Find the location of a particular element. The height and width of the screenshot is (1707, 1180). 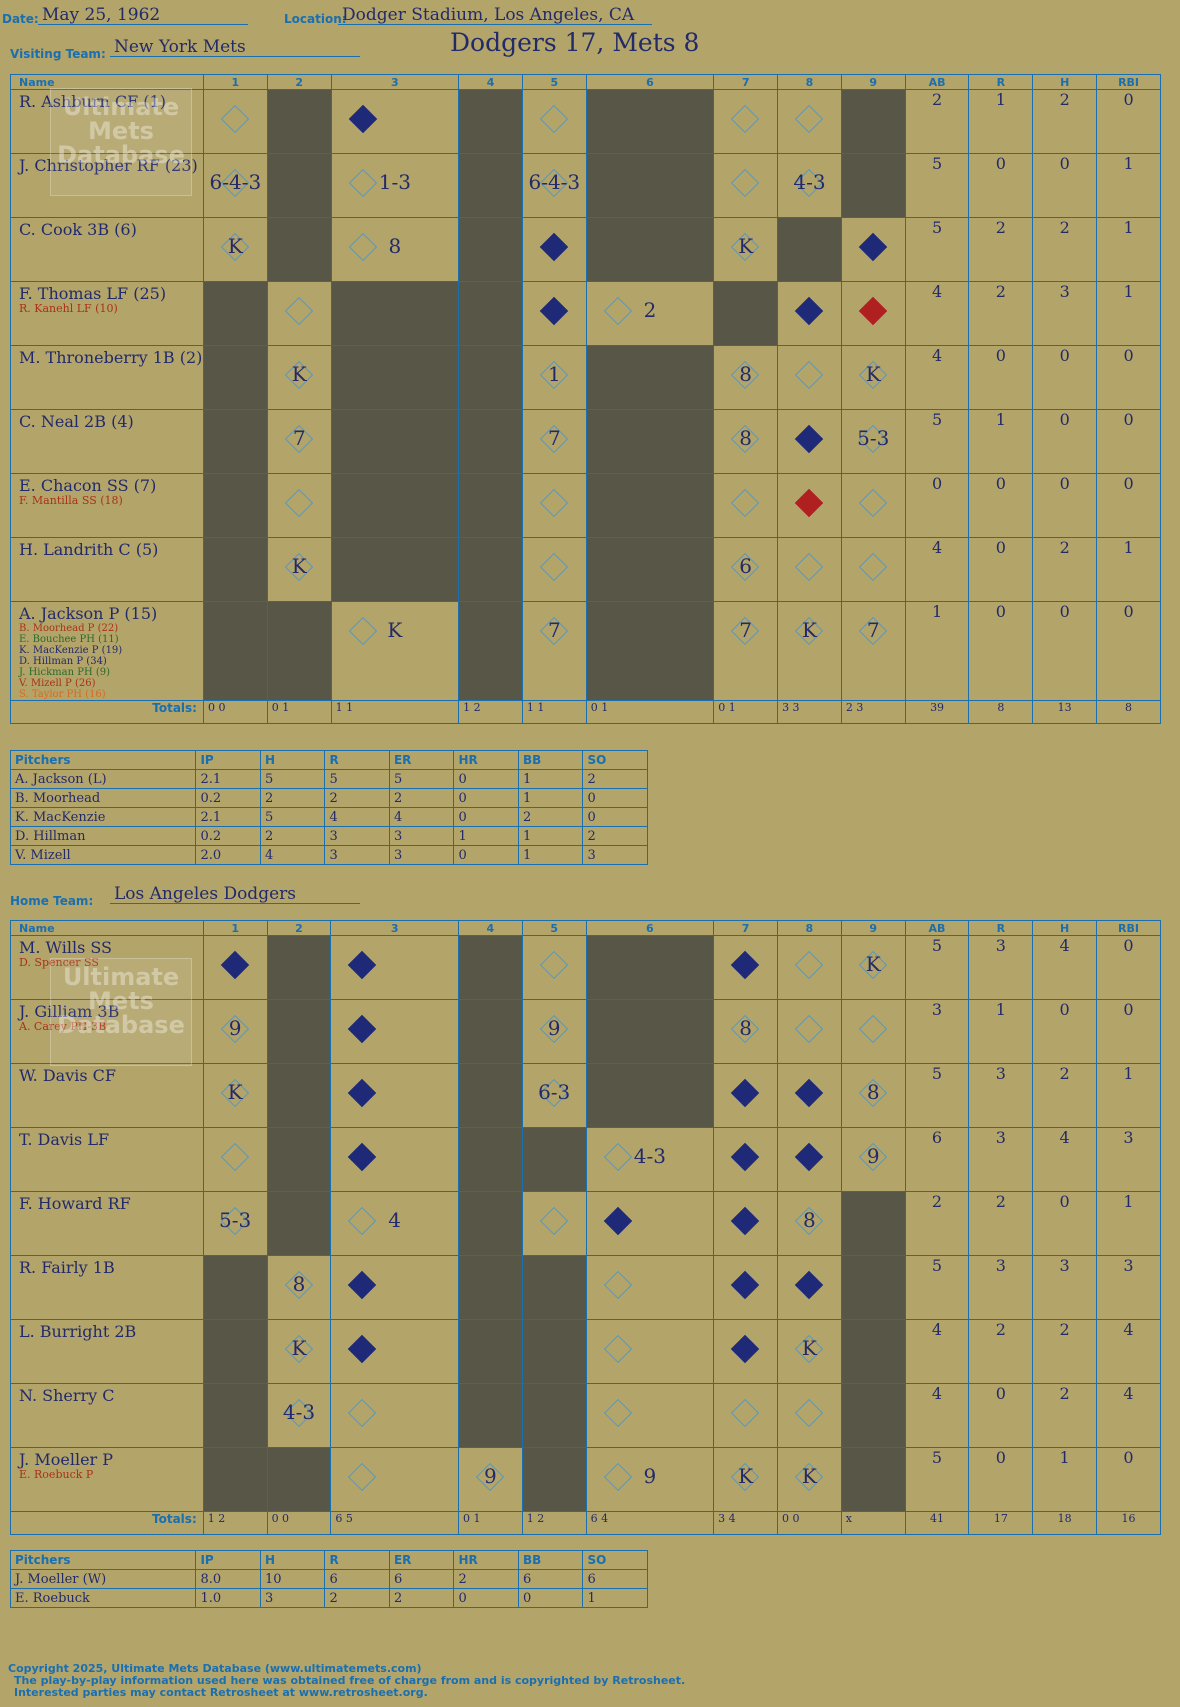

total-rbi: 8 is located at coordinates (1128, 712).